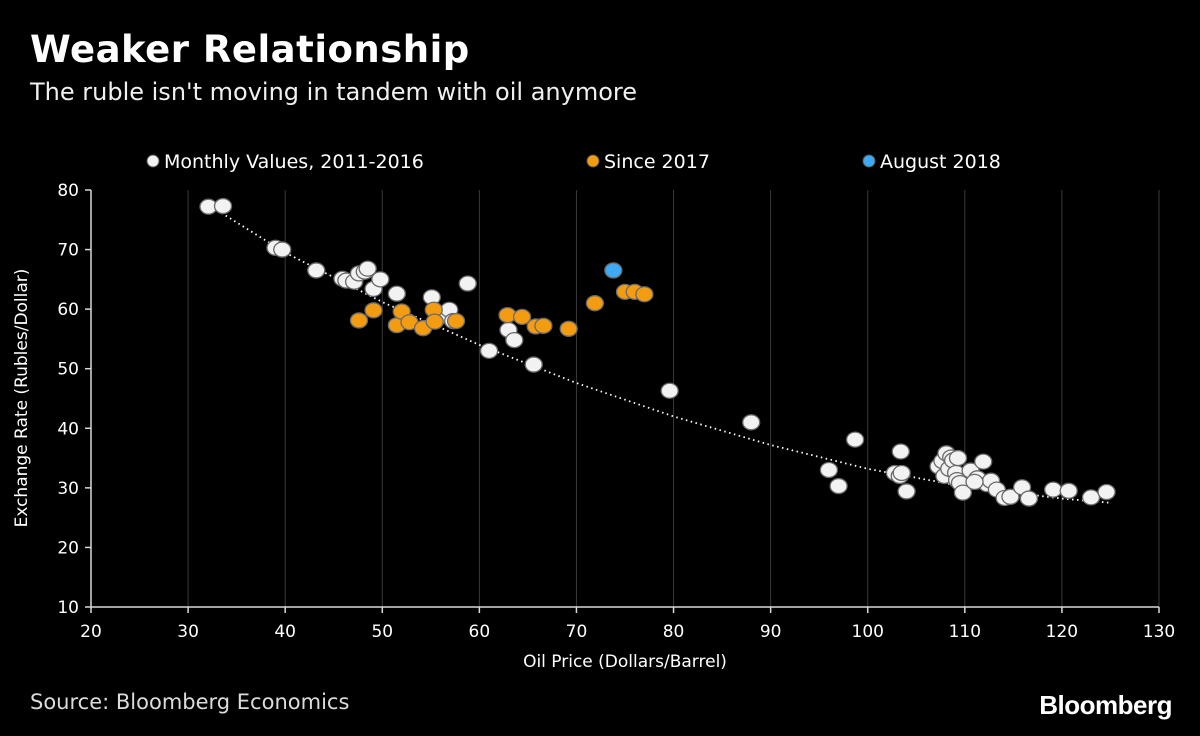 This screenshot has height=736, width=1200. Describe the element at coordinates (940, 162) in the screenshot. I see `legend-label-3: August 2018` at that location.